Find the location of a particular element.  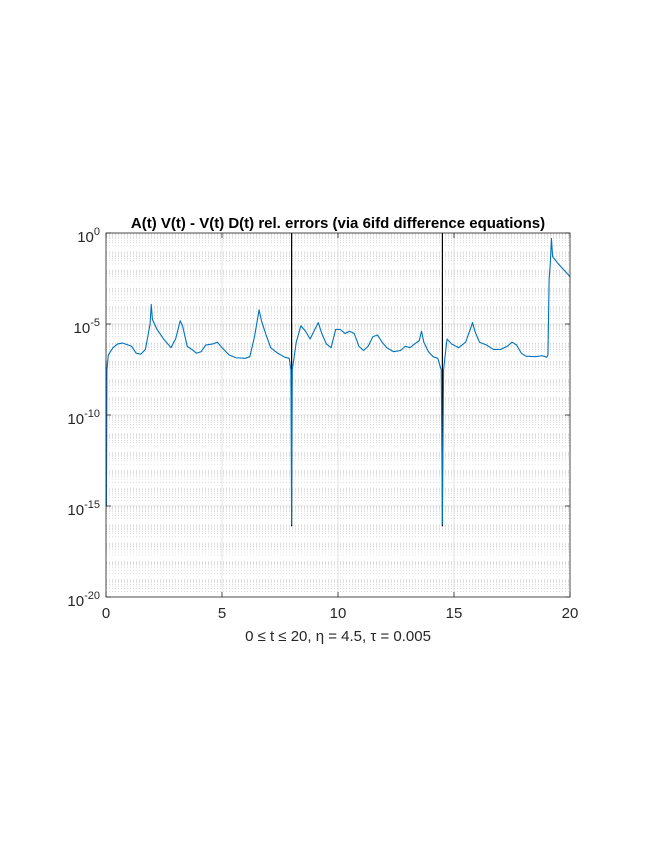

x-axis-label: 0 ≤ t ≤ 20, η = 4.5, τ = 0.005 is located at coordinates (338, 636).